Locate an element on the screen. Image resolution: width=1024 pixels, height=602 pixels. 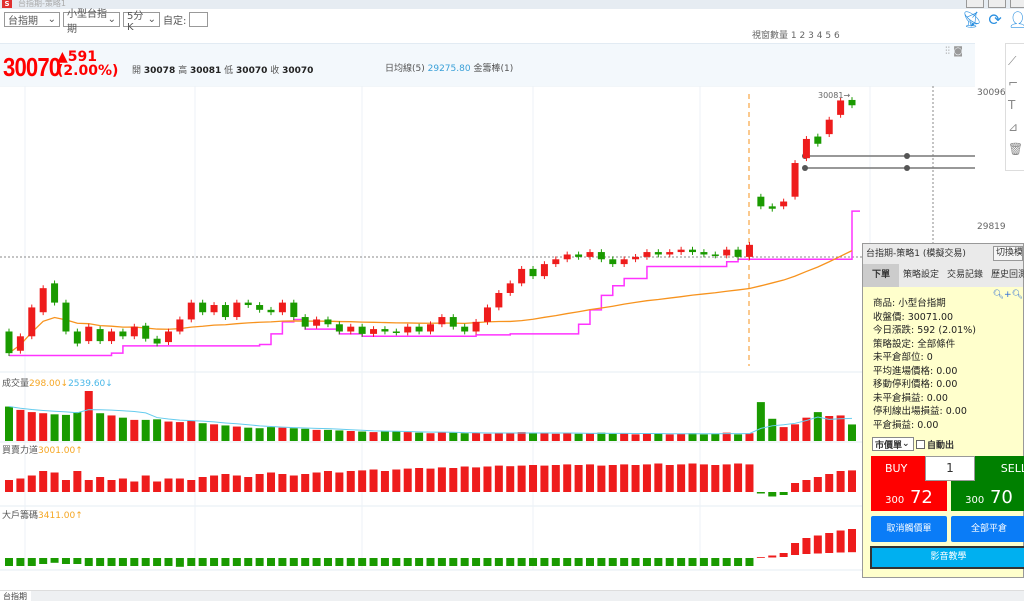
trash-icon: 🗑︎ is located at coordinates (1016, 149).